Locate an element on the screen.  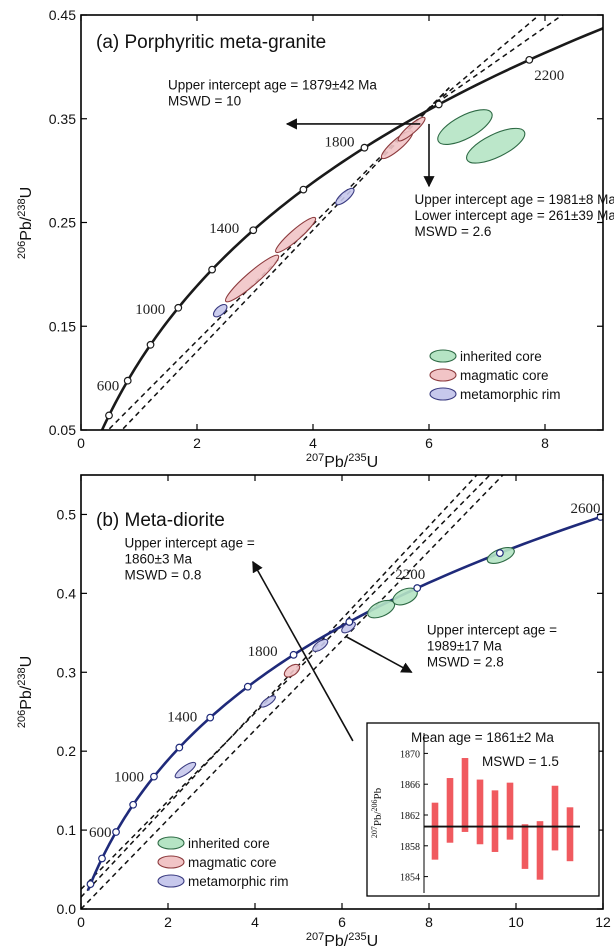
panel-b-y-axis-label: 206Pb/238U is located at coordinates (25, 692).